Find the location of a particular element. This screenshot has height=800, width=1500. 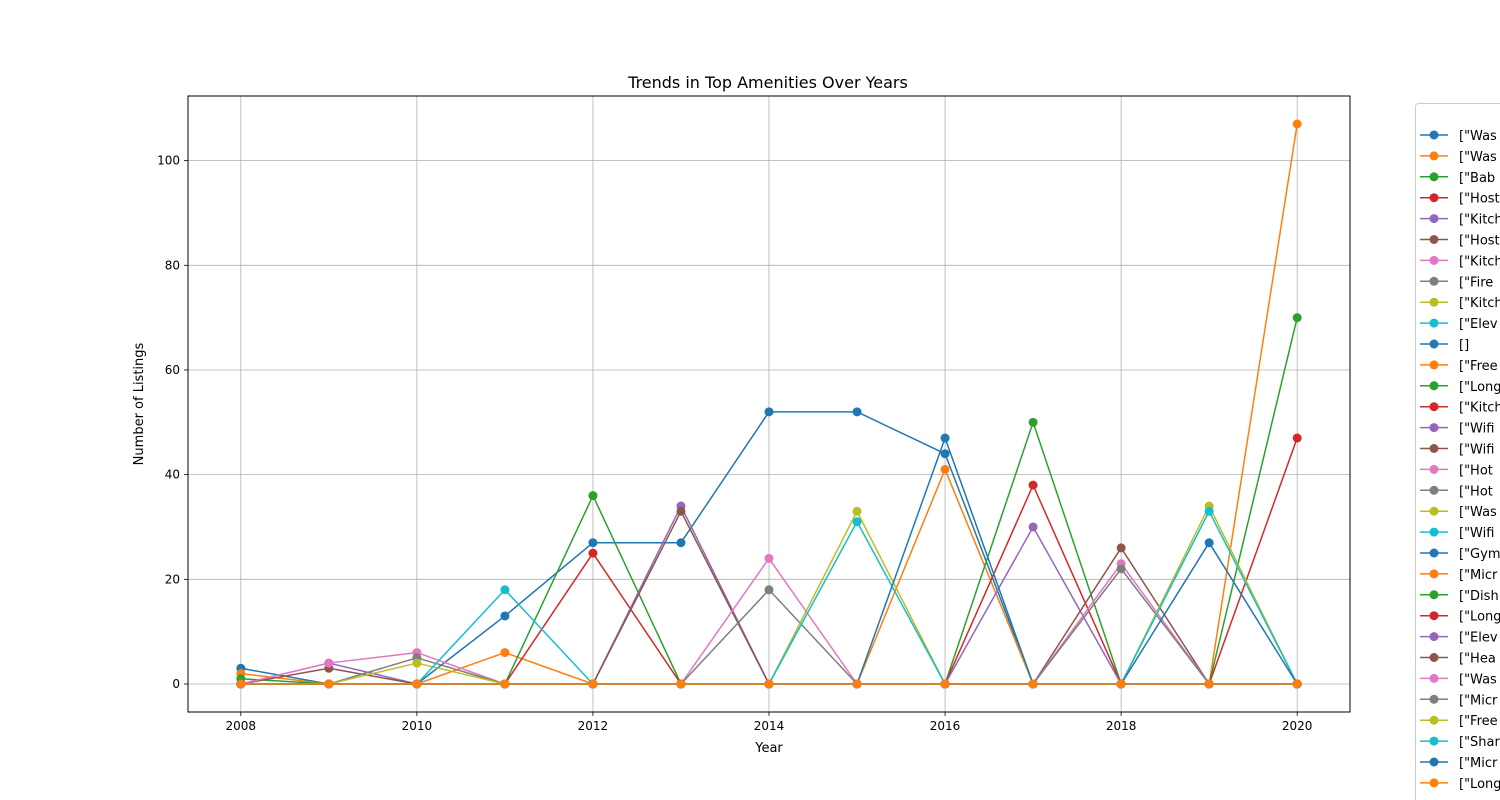

legend-item: ["Long is located at coordinates (1460, 784).